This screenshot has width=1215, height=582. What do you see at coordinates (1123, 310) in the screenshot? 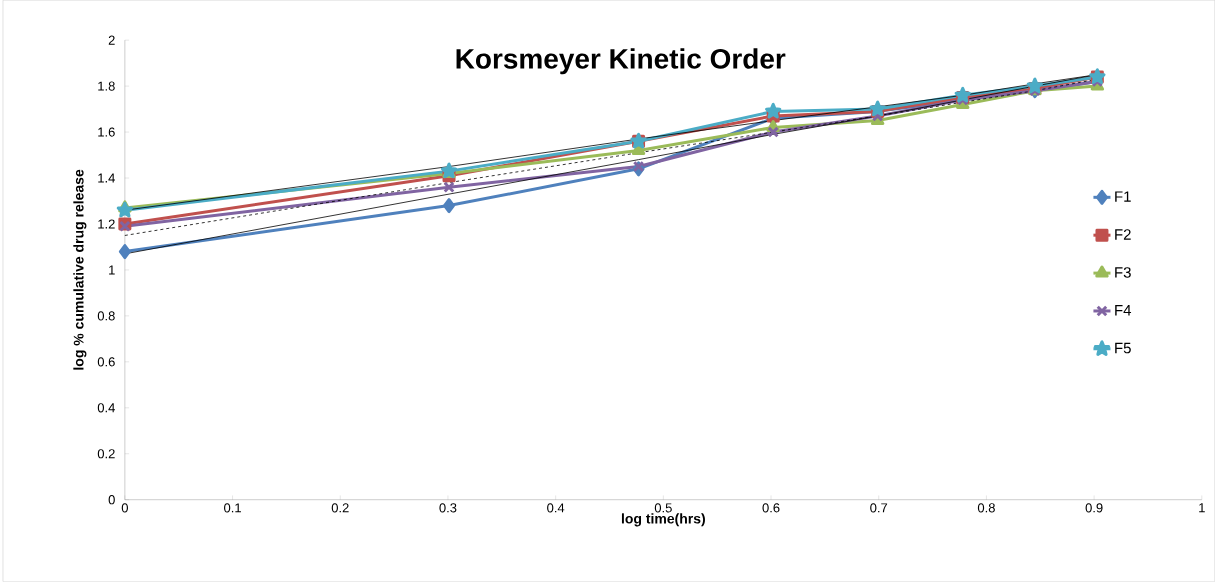
I see `legend-label: F4` at bounding box center [1123, 310].